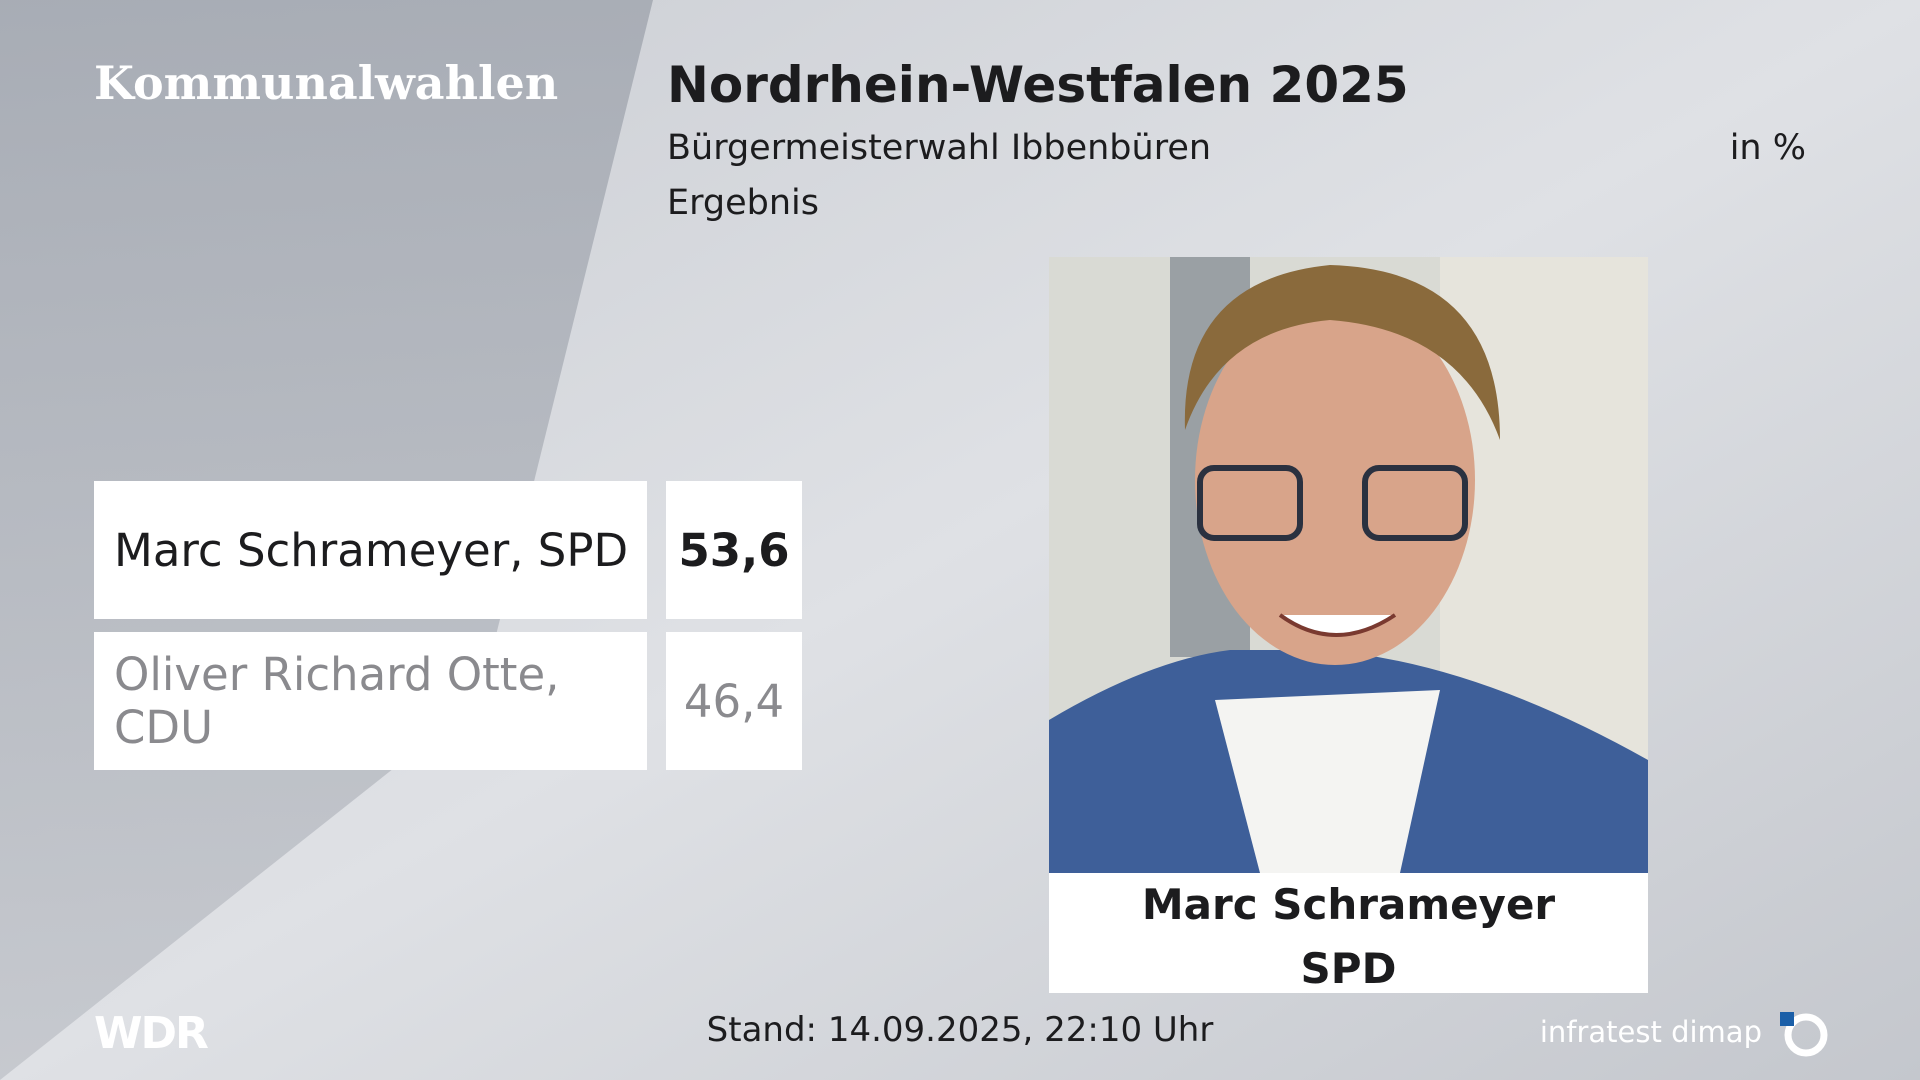  Describe the element at coordinates (151, 1033) in the screenshot. I see `broadcaster-logo: WDR` at that location.